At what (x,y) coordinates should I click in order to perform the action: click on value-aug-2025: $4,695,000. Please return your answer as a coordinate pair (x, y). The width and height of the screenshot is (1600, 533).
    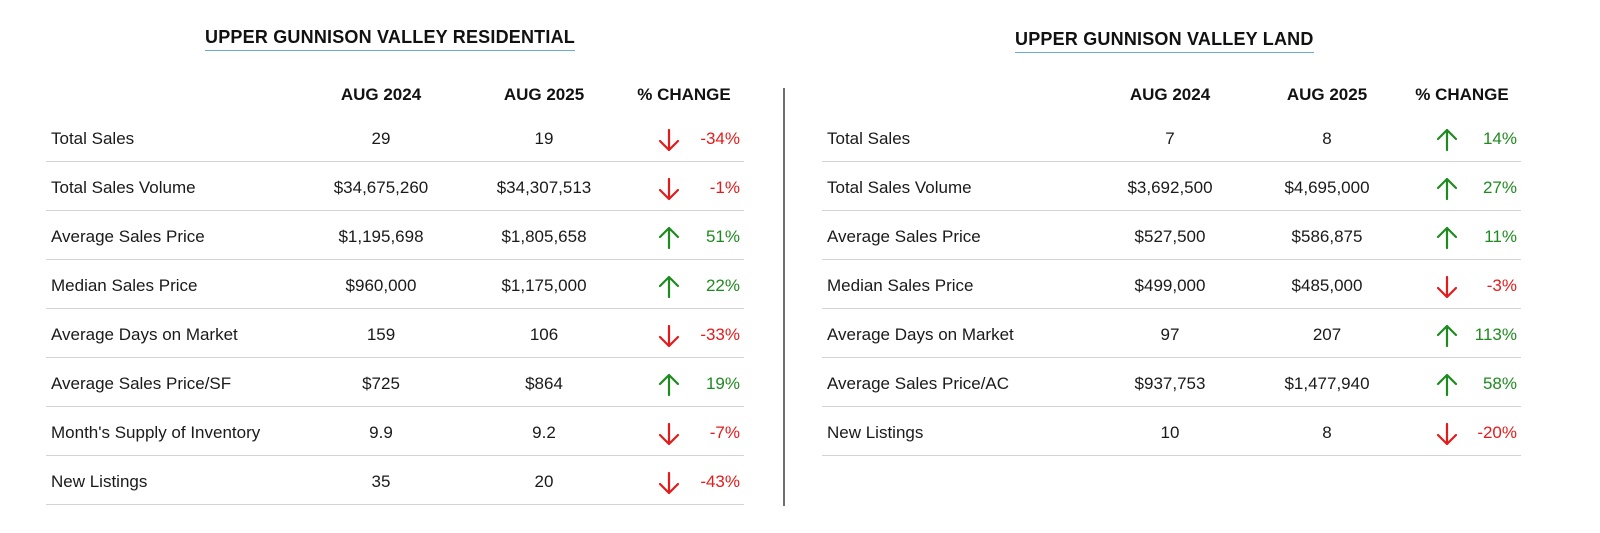
    Looking at the image, I should click on (1327, 187).